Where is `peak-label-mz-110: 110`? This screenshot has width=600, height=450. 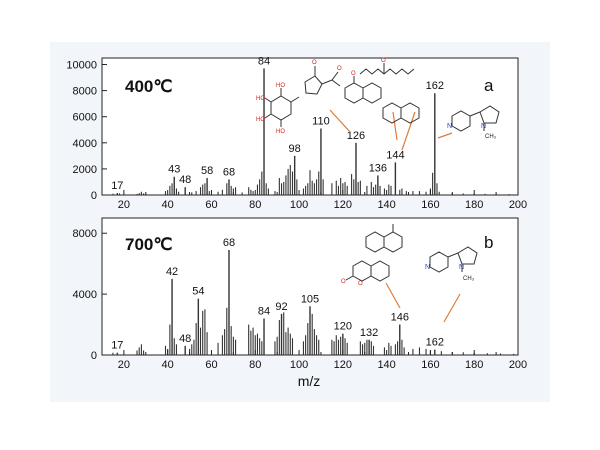 peak-label-mz-110: 110 is located at coordinates (321, 121).